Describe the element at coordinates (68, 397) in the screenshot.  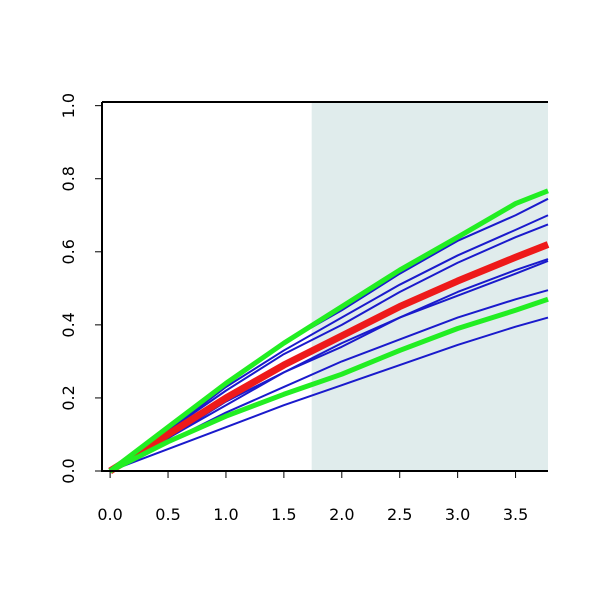
I see `y-tick-label: 0.2` at that location.